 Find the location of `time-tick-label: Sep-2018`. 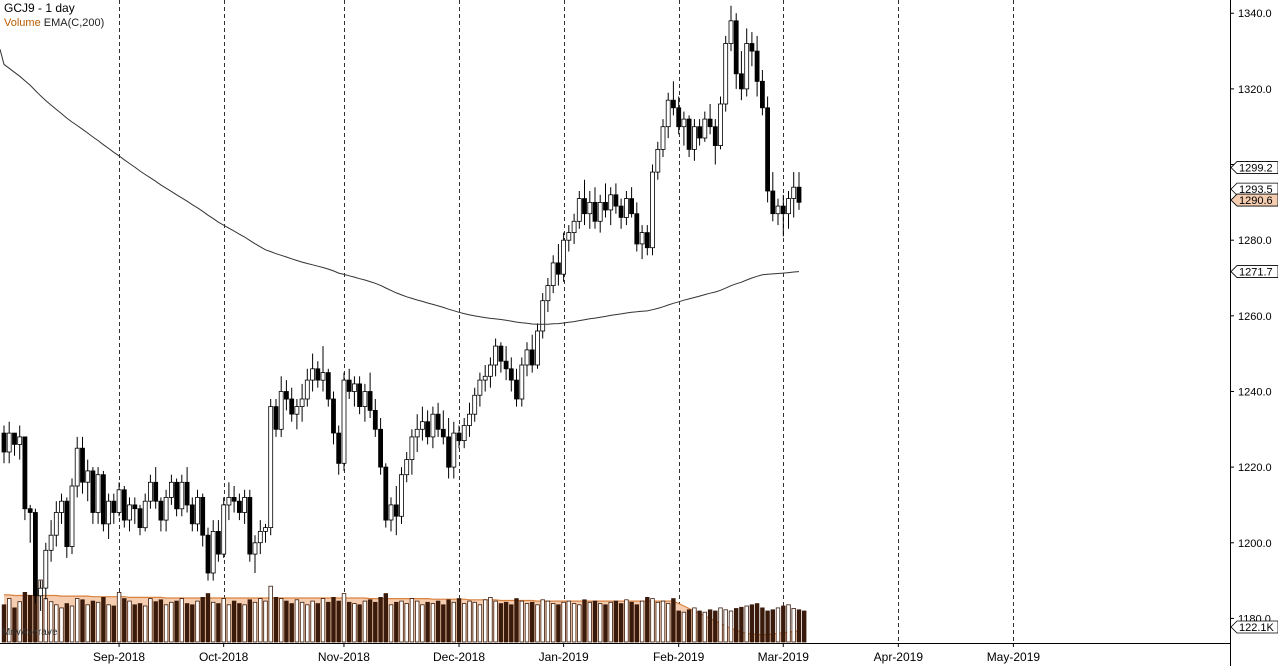

time-tick-label: Sep-2018 is located at coordinates (119, 657).